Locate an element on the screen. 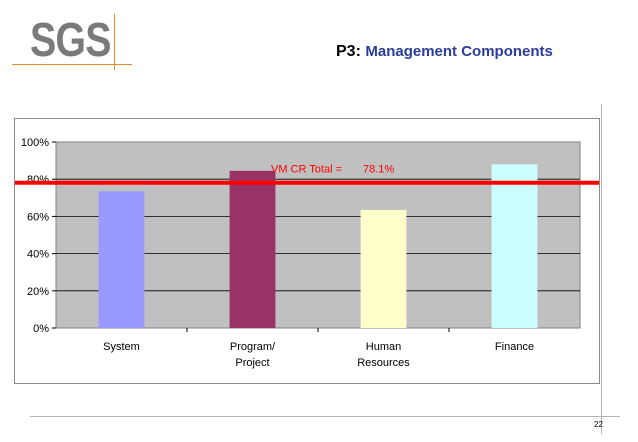 The height and width of the screenshot is (442, 638). x-tick-label: System is located at coordinates (121, 347).